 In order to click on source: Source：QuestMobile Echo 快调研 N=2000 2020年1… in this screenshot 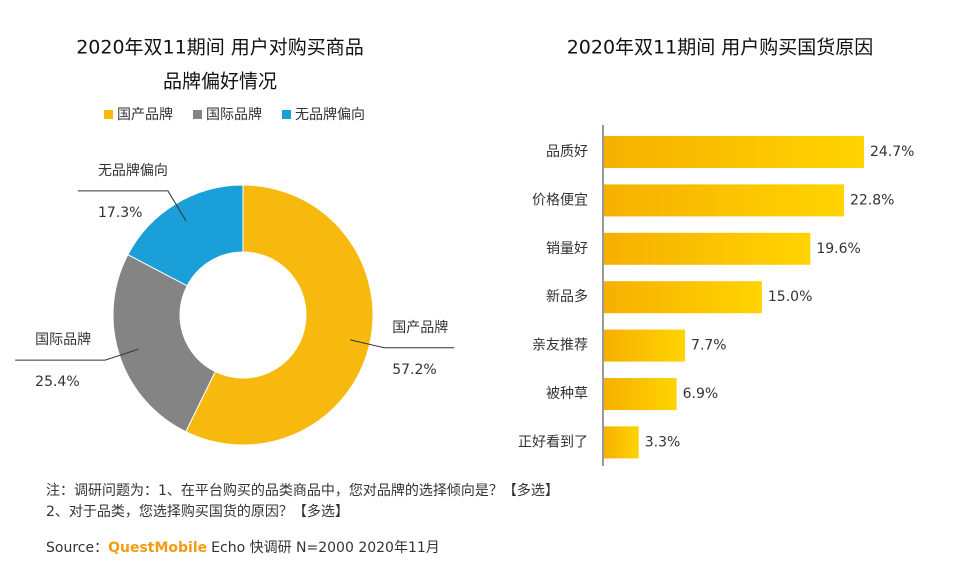, I will do `click(243, 548)`.